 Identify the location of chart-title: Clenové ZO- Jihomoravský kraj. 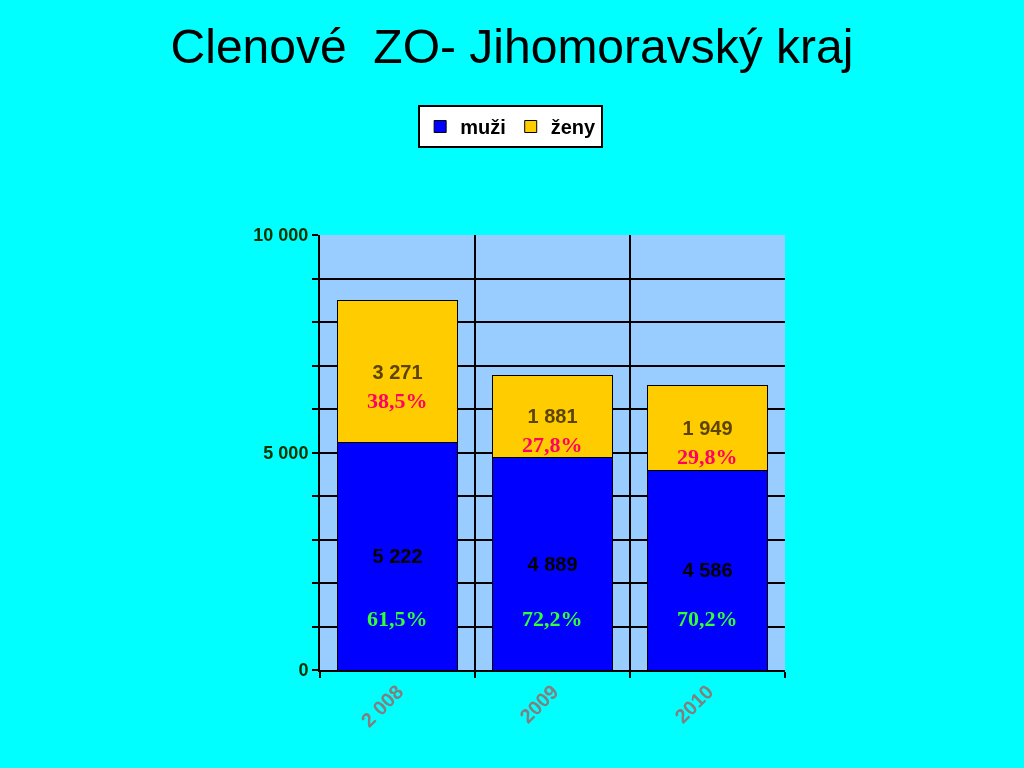
(512, 46).